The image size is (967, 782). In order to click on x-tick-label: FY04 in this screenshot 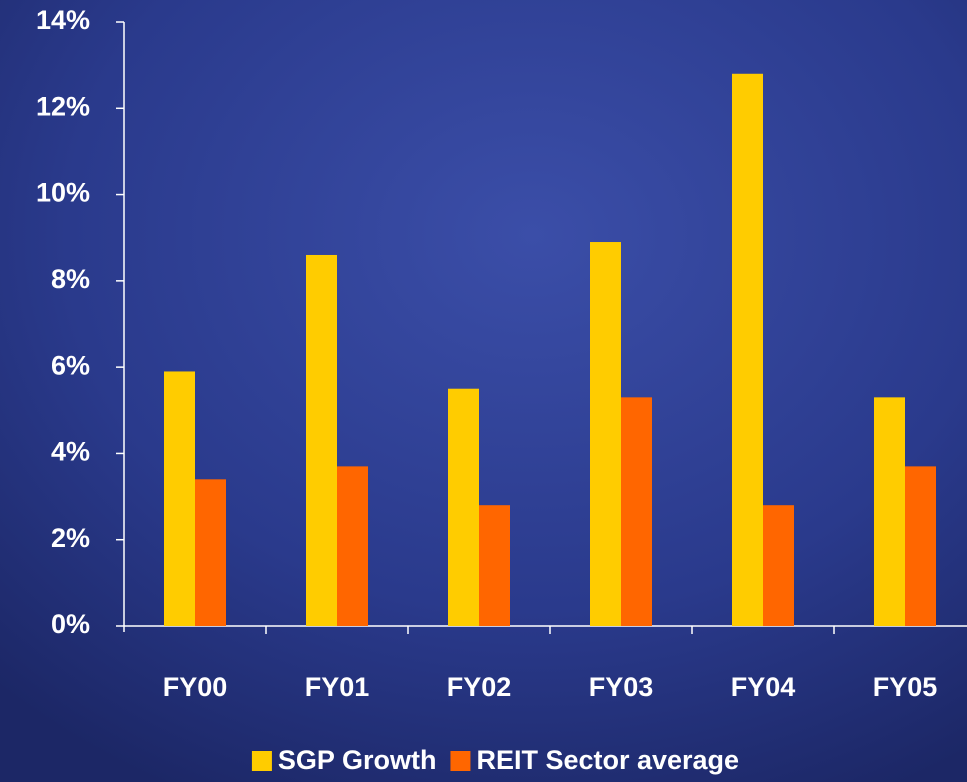, I will do `click(763, 687)`.